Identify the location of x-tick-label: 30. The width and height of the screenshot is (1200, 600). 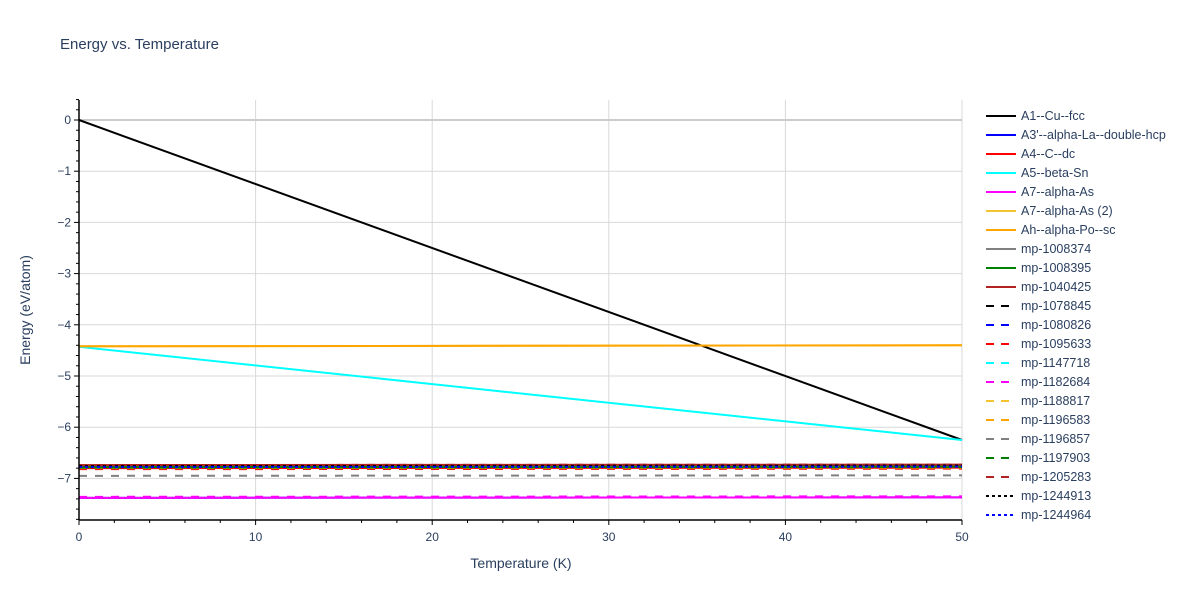
(609, 537).